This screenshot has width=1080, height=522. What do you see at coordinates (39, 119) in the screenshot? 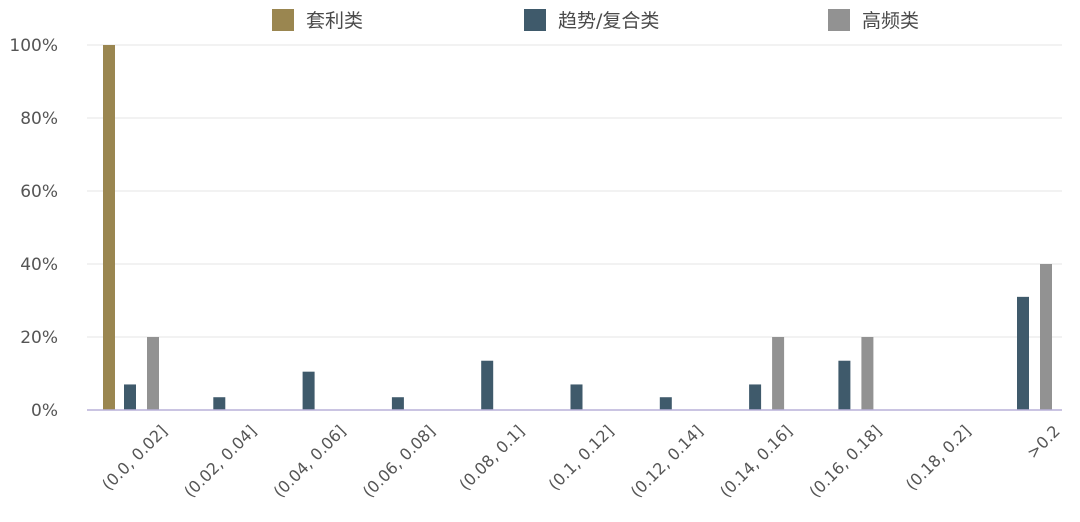
I see `y-tick-label: 80%` at bounding box center [39, 119].